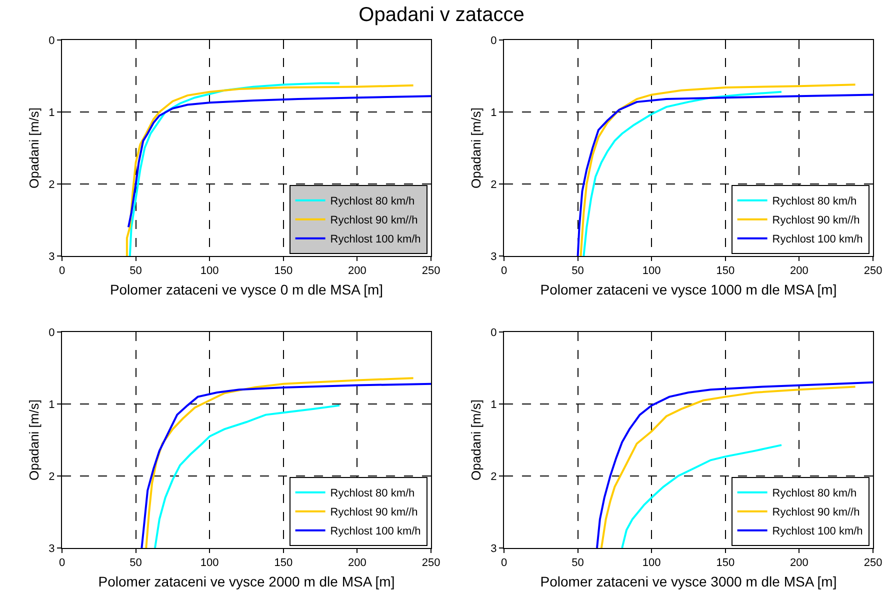 This screenshot has width=883, height=610. Describe the element at coordinates (246, 582) in the screenshot. I see `x-axis-title: Polomer zataceni ve vysce 2000 m dle MSA [m]` at that location.